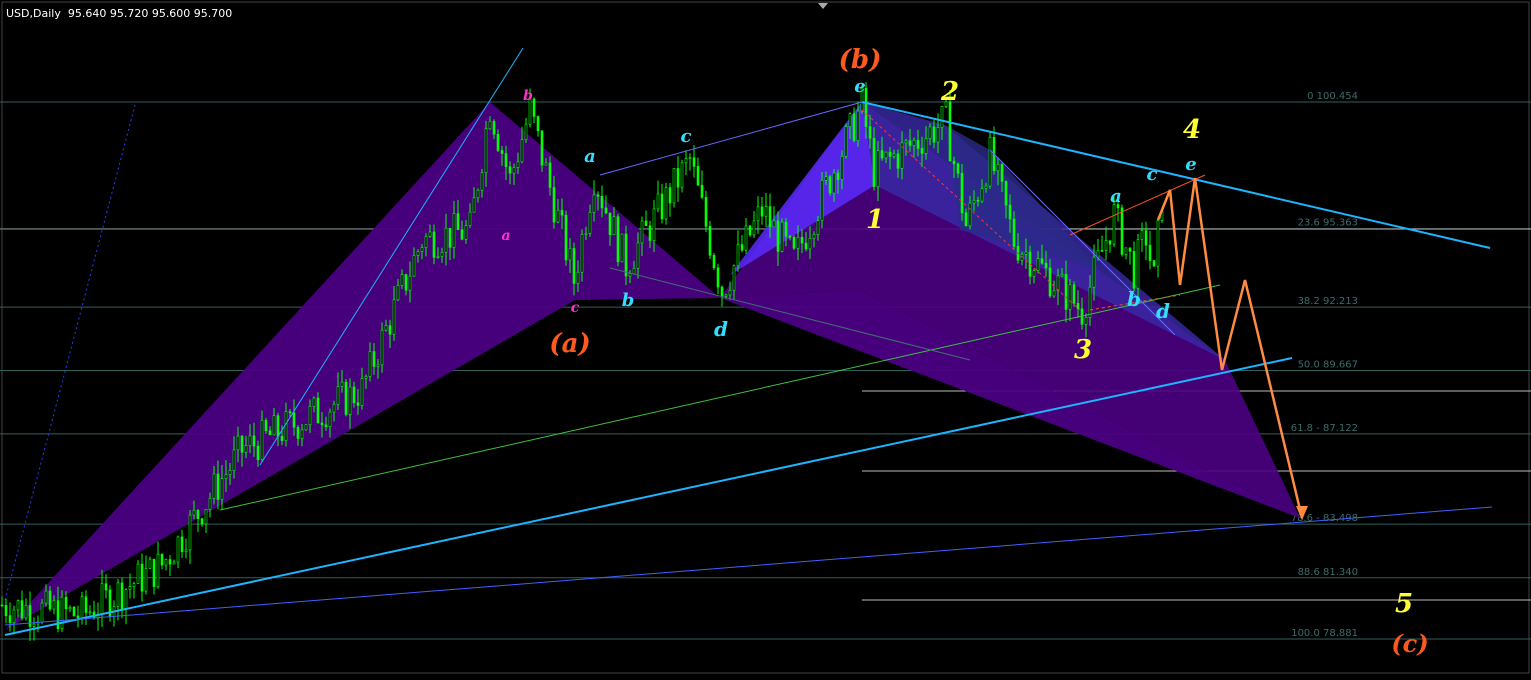 This screenshot has height=680, width=1531. What do you see at coordinates (1116, 196) in the screenshot?
I see `wave-label-sub-4: a` at bounding box center [1116, 196].